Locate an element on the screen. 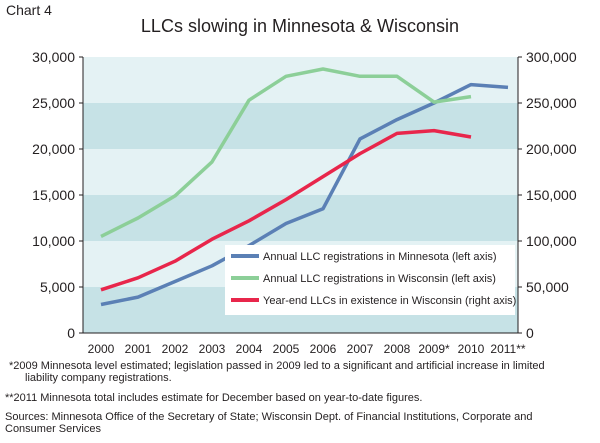  x-axis-tick-label: 2003 is located at coordinates (212, 349).